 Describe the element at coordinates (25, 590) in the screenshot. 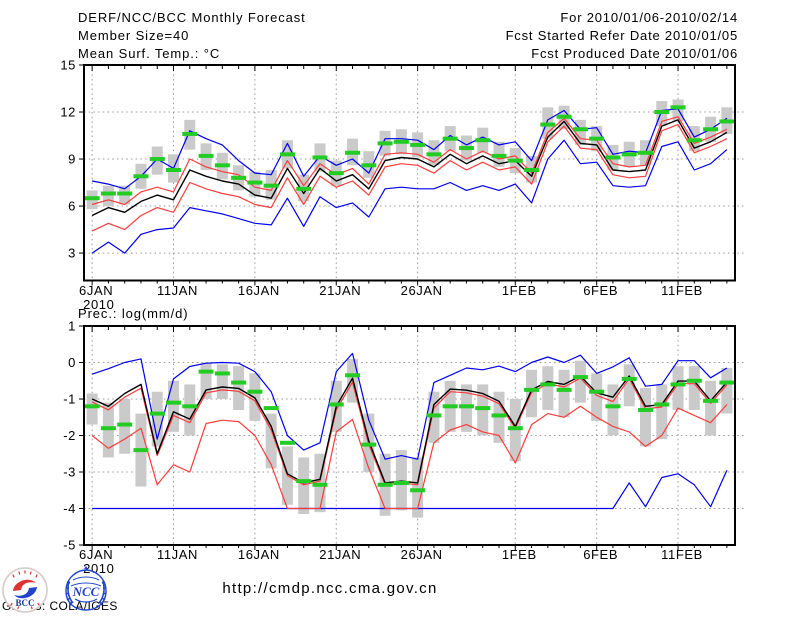

I see `bcc-logo-icon: BCC` at that location.